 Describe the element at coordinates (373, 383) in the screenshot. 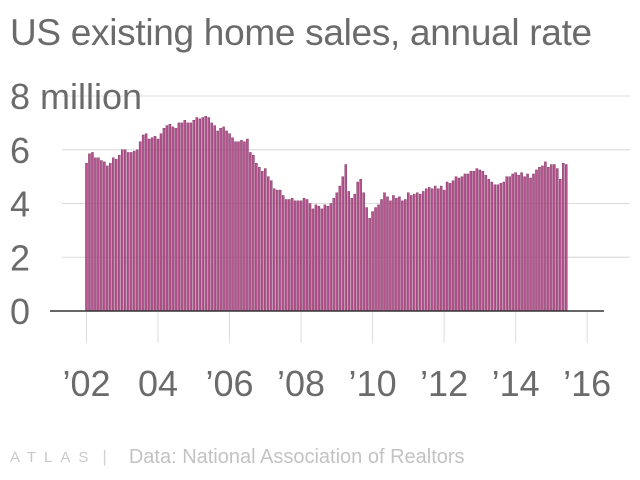

I see `x-tick-label: ’10` at that location.